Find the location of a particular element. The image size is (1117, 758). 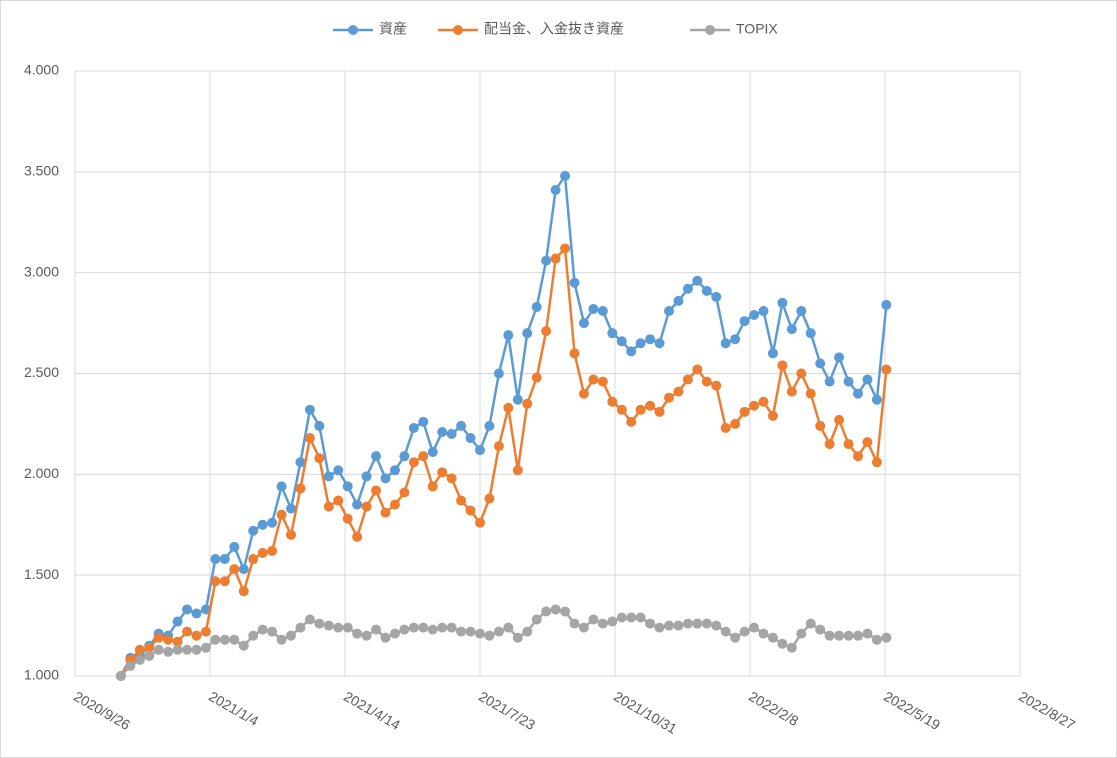

y-tick-label: 2.000 is located at coordinates (41, 473).